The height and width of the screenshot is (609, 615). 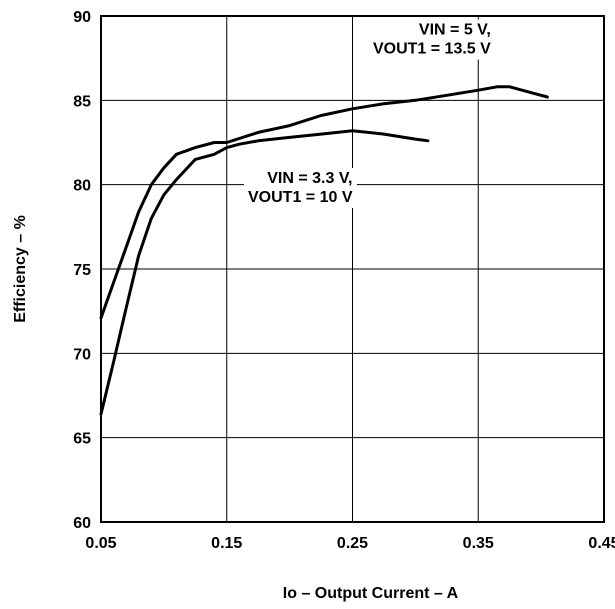 I want to click on y-axis-title: Efficiency – %, so click(x=20, y=269).